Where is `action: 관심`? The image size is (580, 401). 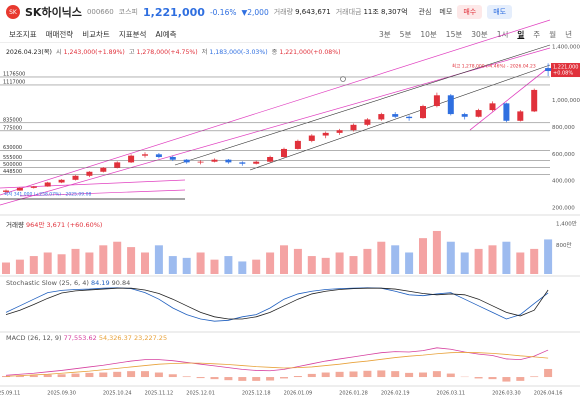 action: 관심 is located at coordinates (425, 12).